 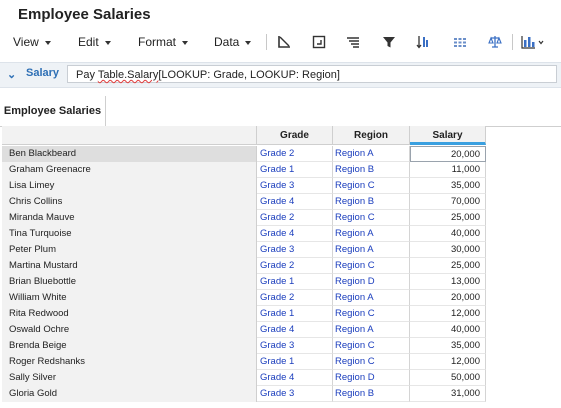 I want to click on menu-view: View, so click(x=32, y=42).